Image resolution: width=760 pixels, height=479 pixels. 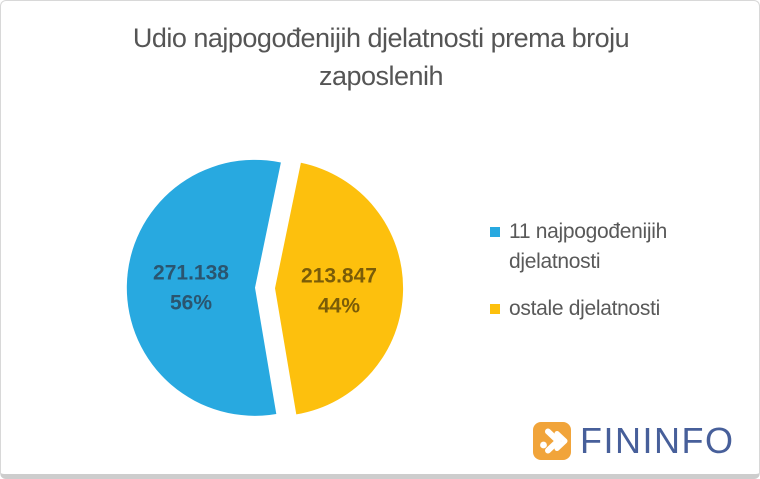 I want to click on legend-item: 11 najpogođenijih djelatnosti, so click(x=604, y=247).